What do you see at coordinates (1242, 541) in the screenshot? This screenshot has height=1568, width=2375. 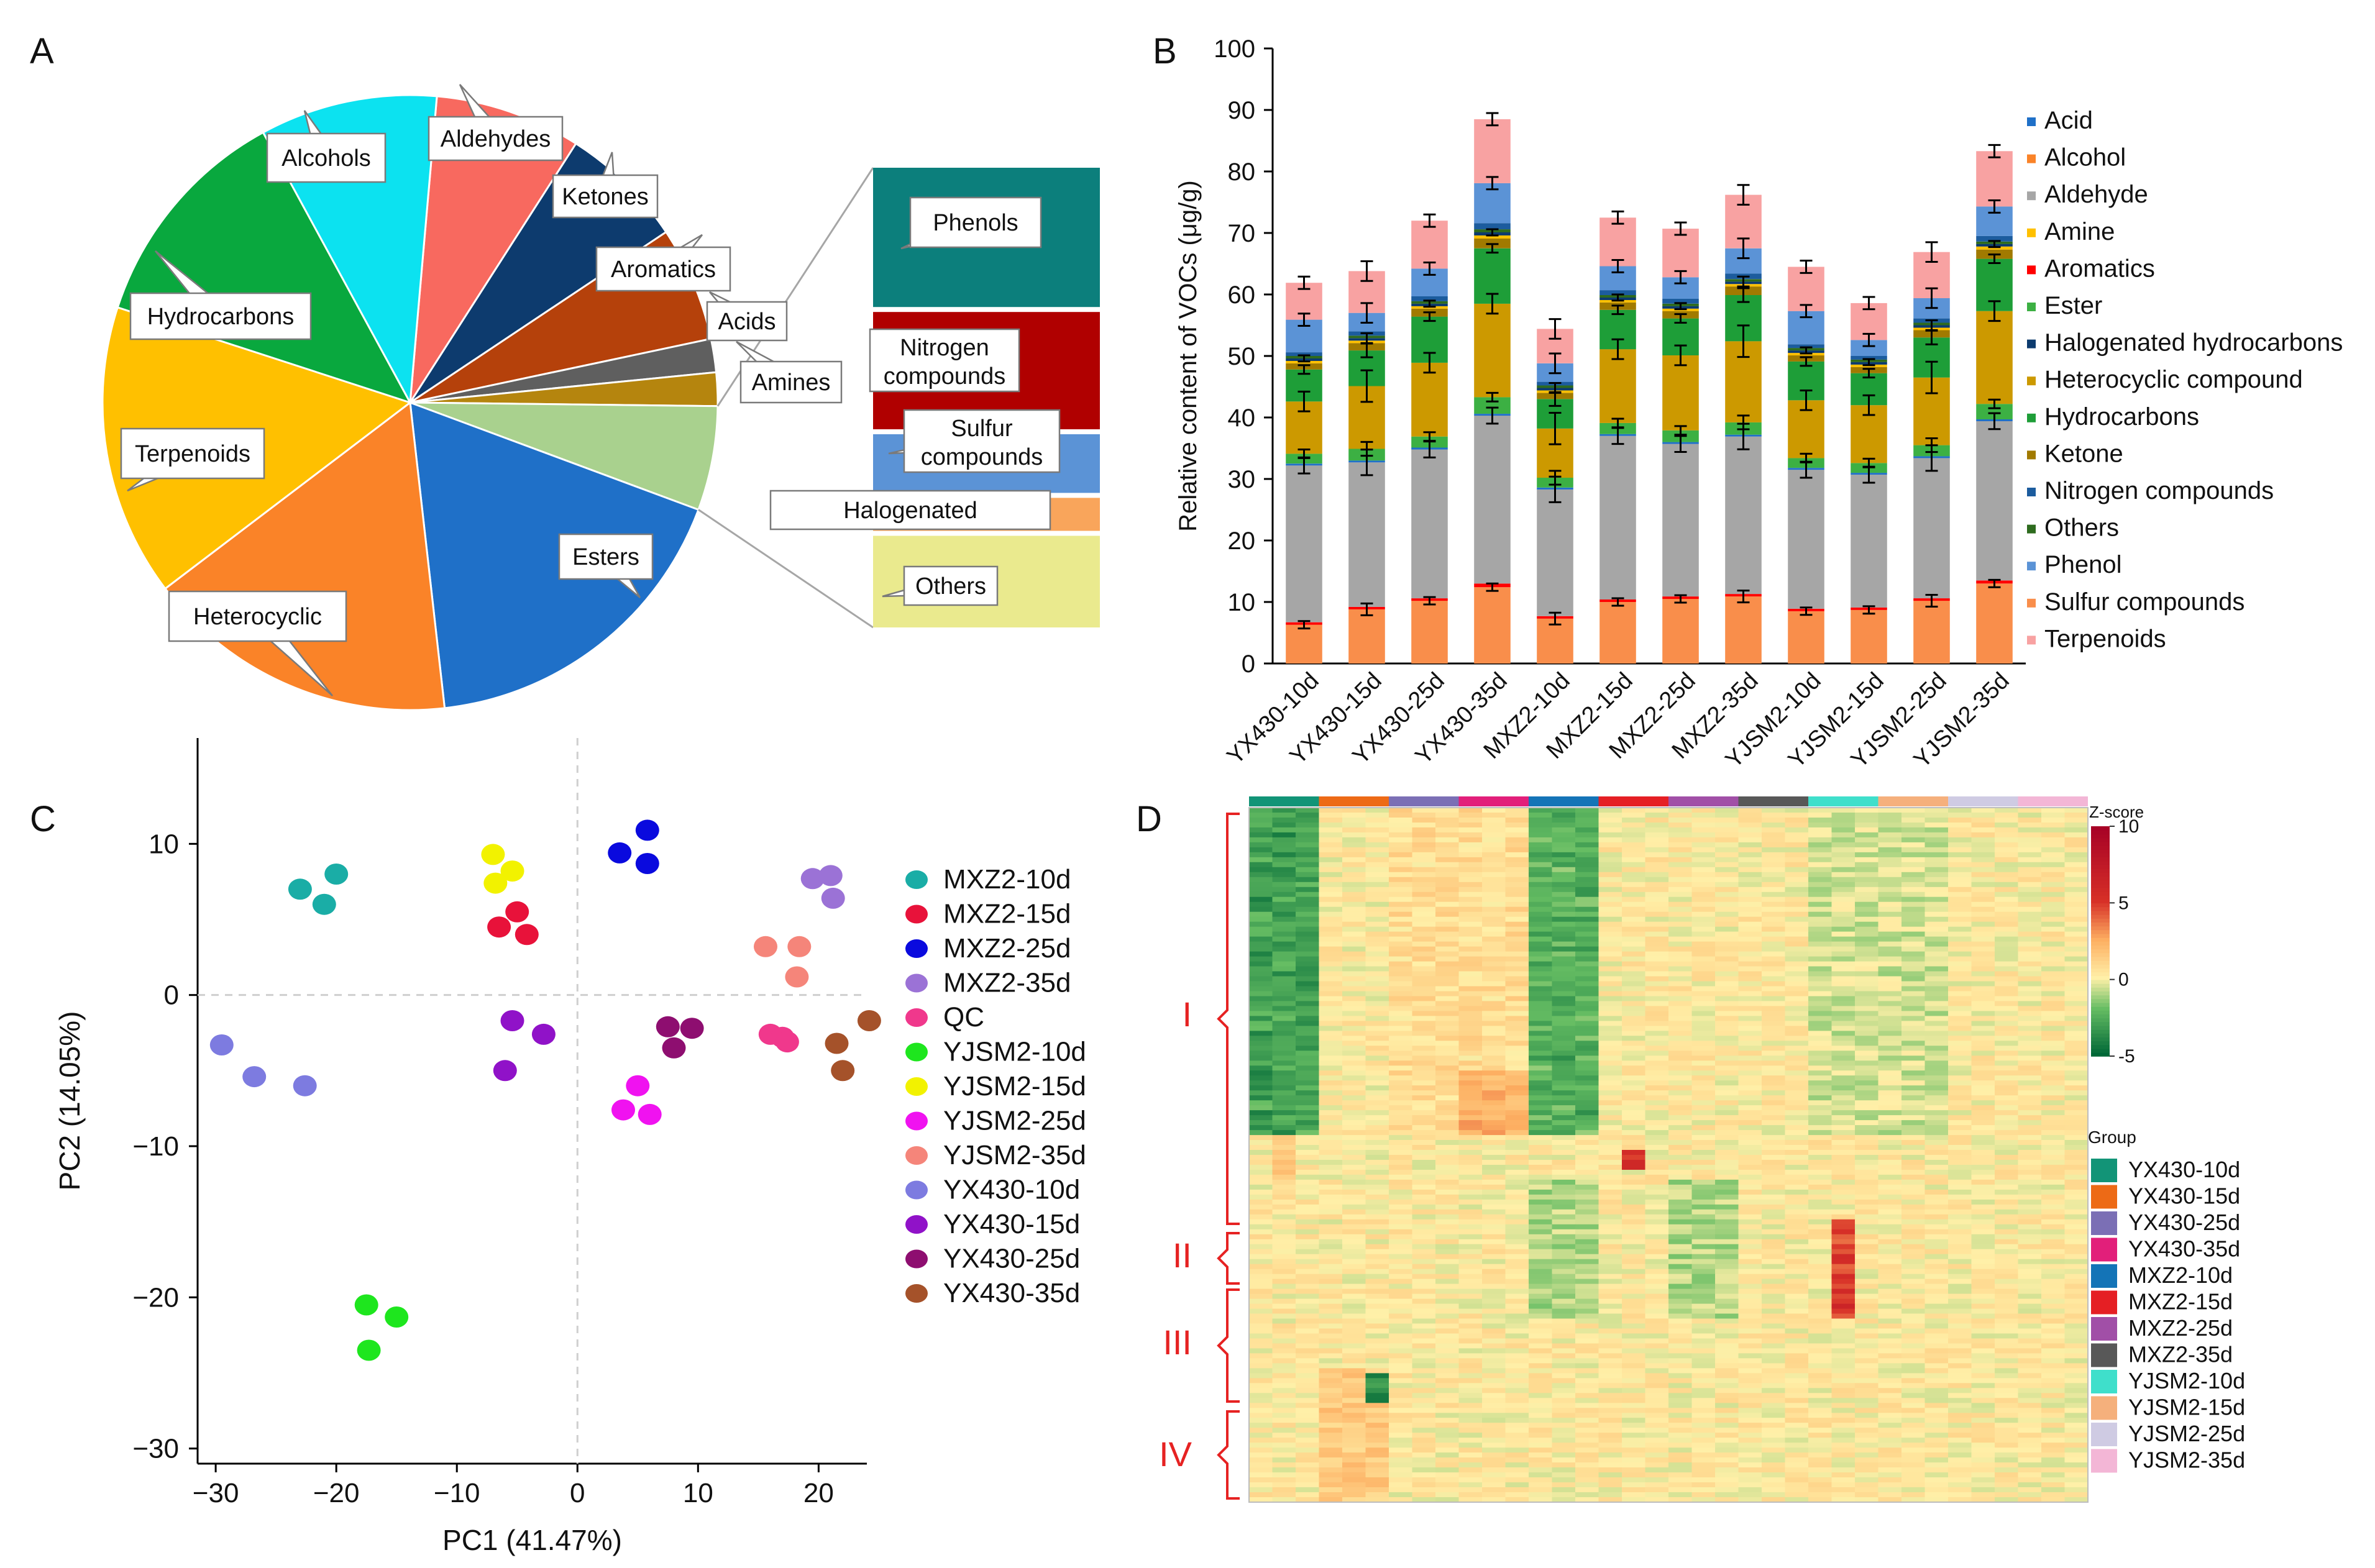 I see `y-tick-label: 20` at bounding box center [1242, 541].